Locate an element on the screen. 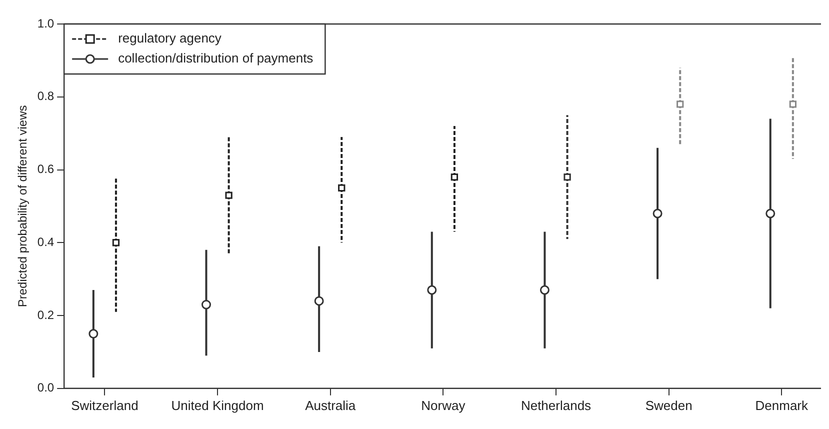 Image resolution: width=829 pixels, height=429 pixels. legend-label: collection/distribution of payments is located at coordinates (216, 58).